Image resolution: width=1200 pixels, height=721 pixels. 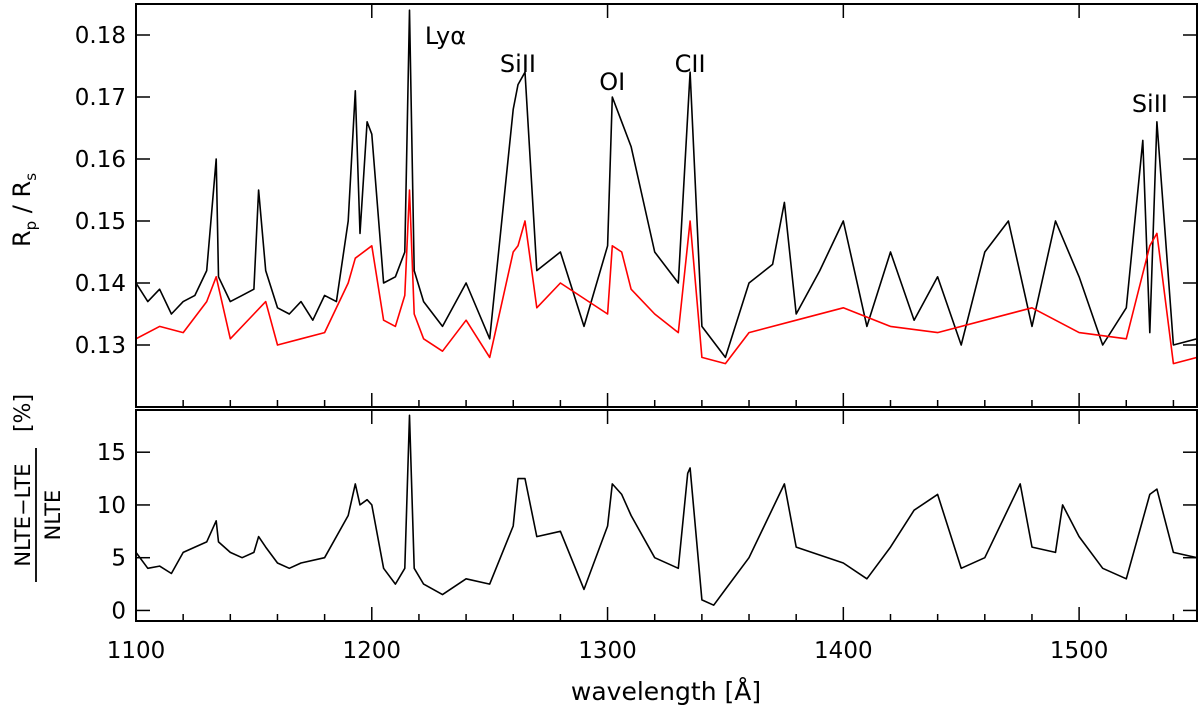 I want to click on top-ytick-label: 0.15, so click(x=100, y=222).